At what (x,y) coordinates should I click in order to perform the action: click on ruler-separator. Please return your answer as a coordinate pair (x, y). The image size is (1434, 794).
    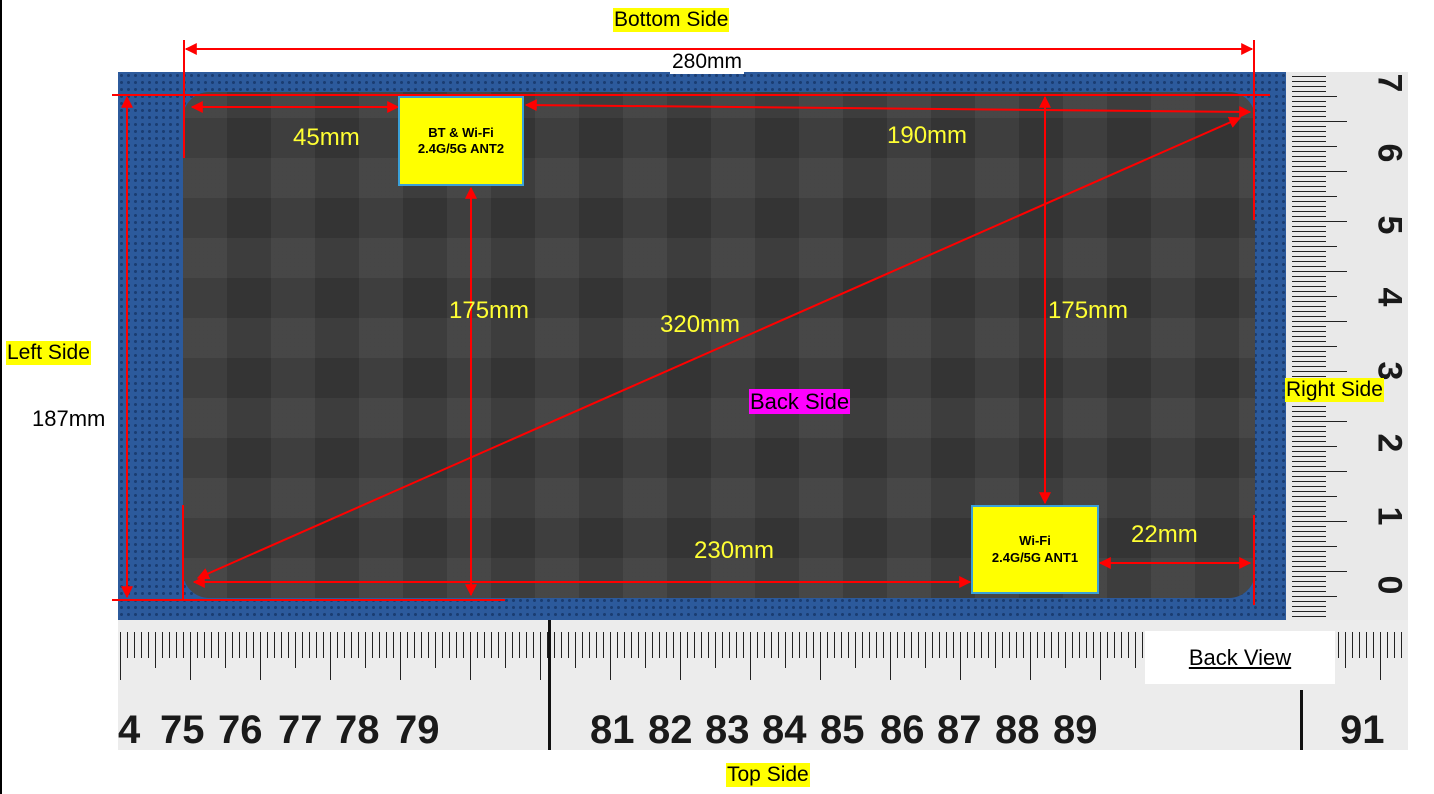
    Looking at the image, I should click on (549, 685).